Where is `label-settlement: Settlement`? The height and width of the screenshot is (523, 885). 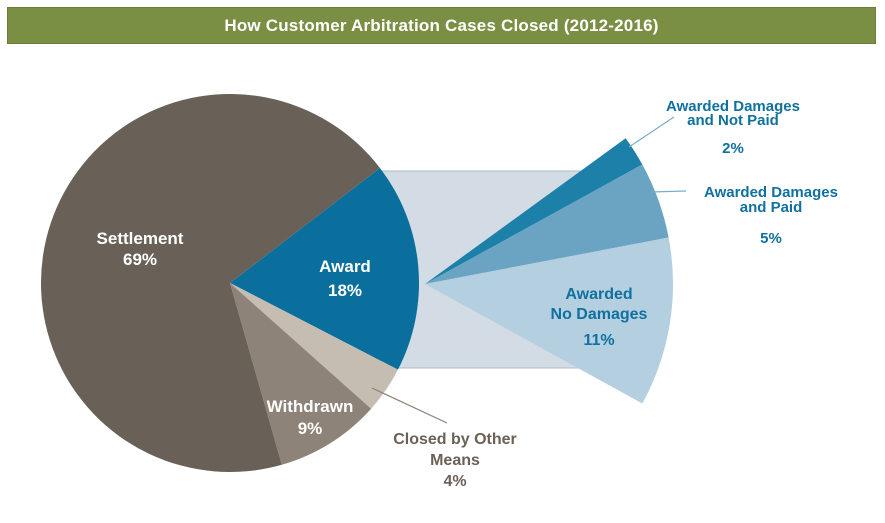 label-settlement: Settlement is located at coordinates (140, 238).